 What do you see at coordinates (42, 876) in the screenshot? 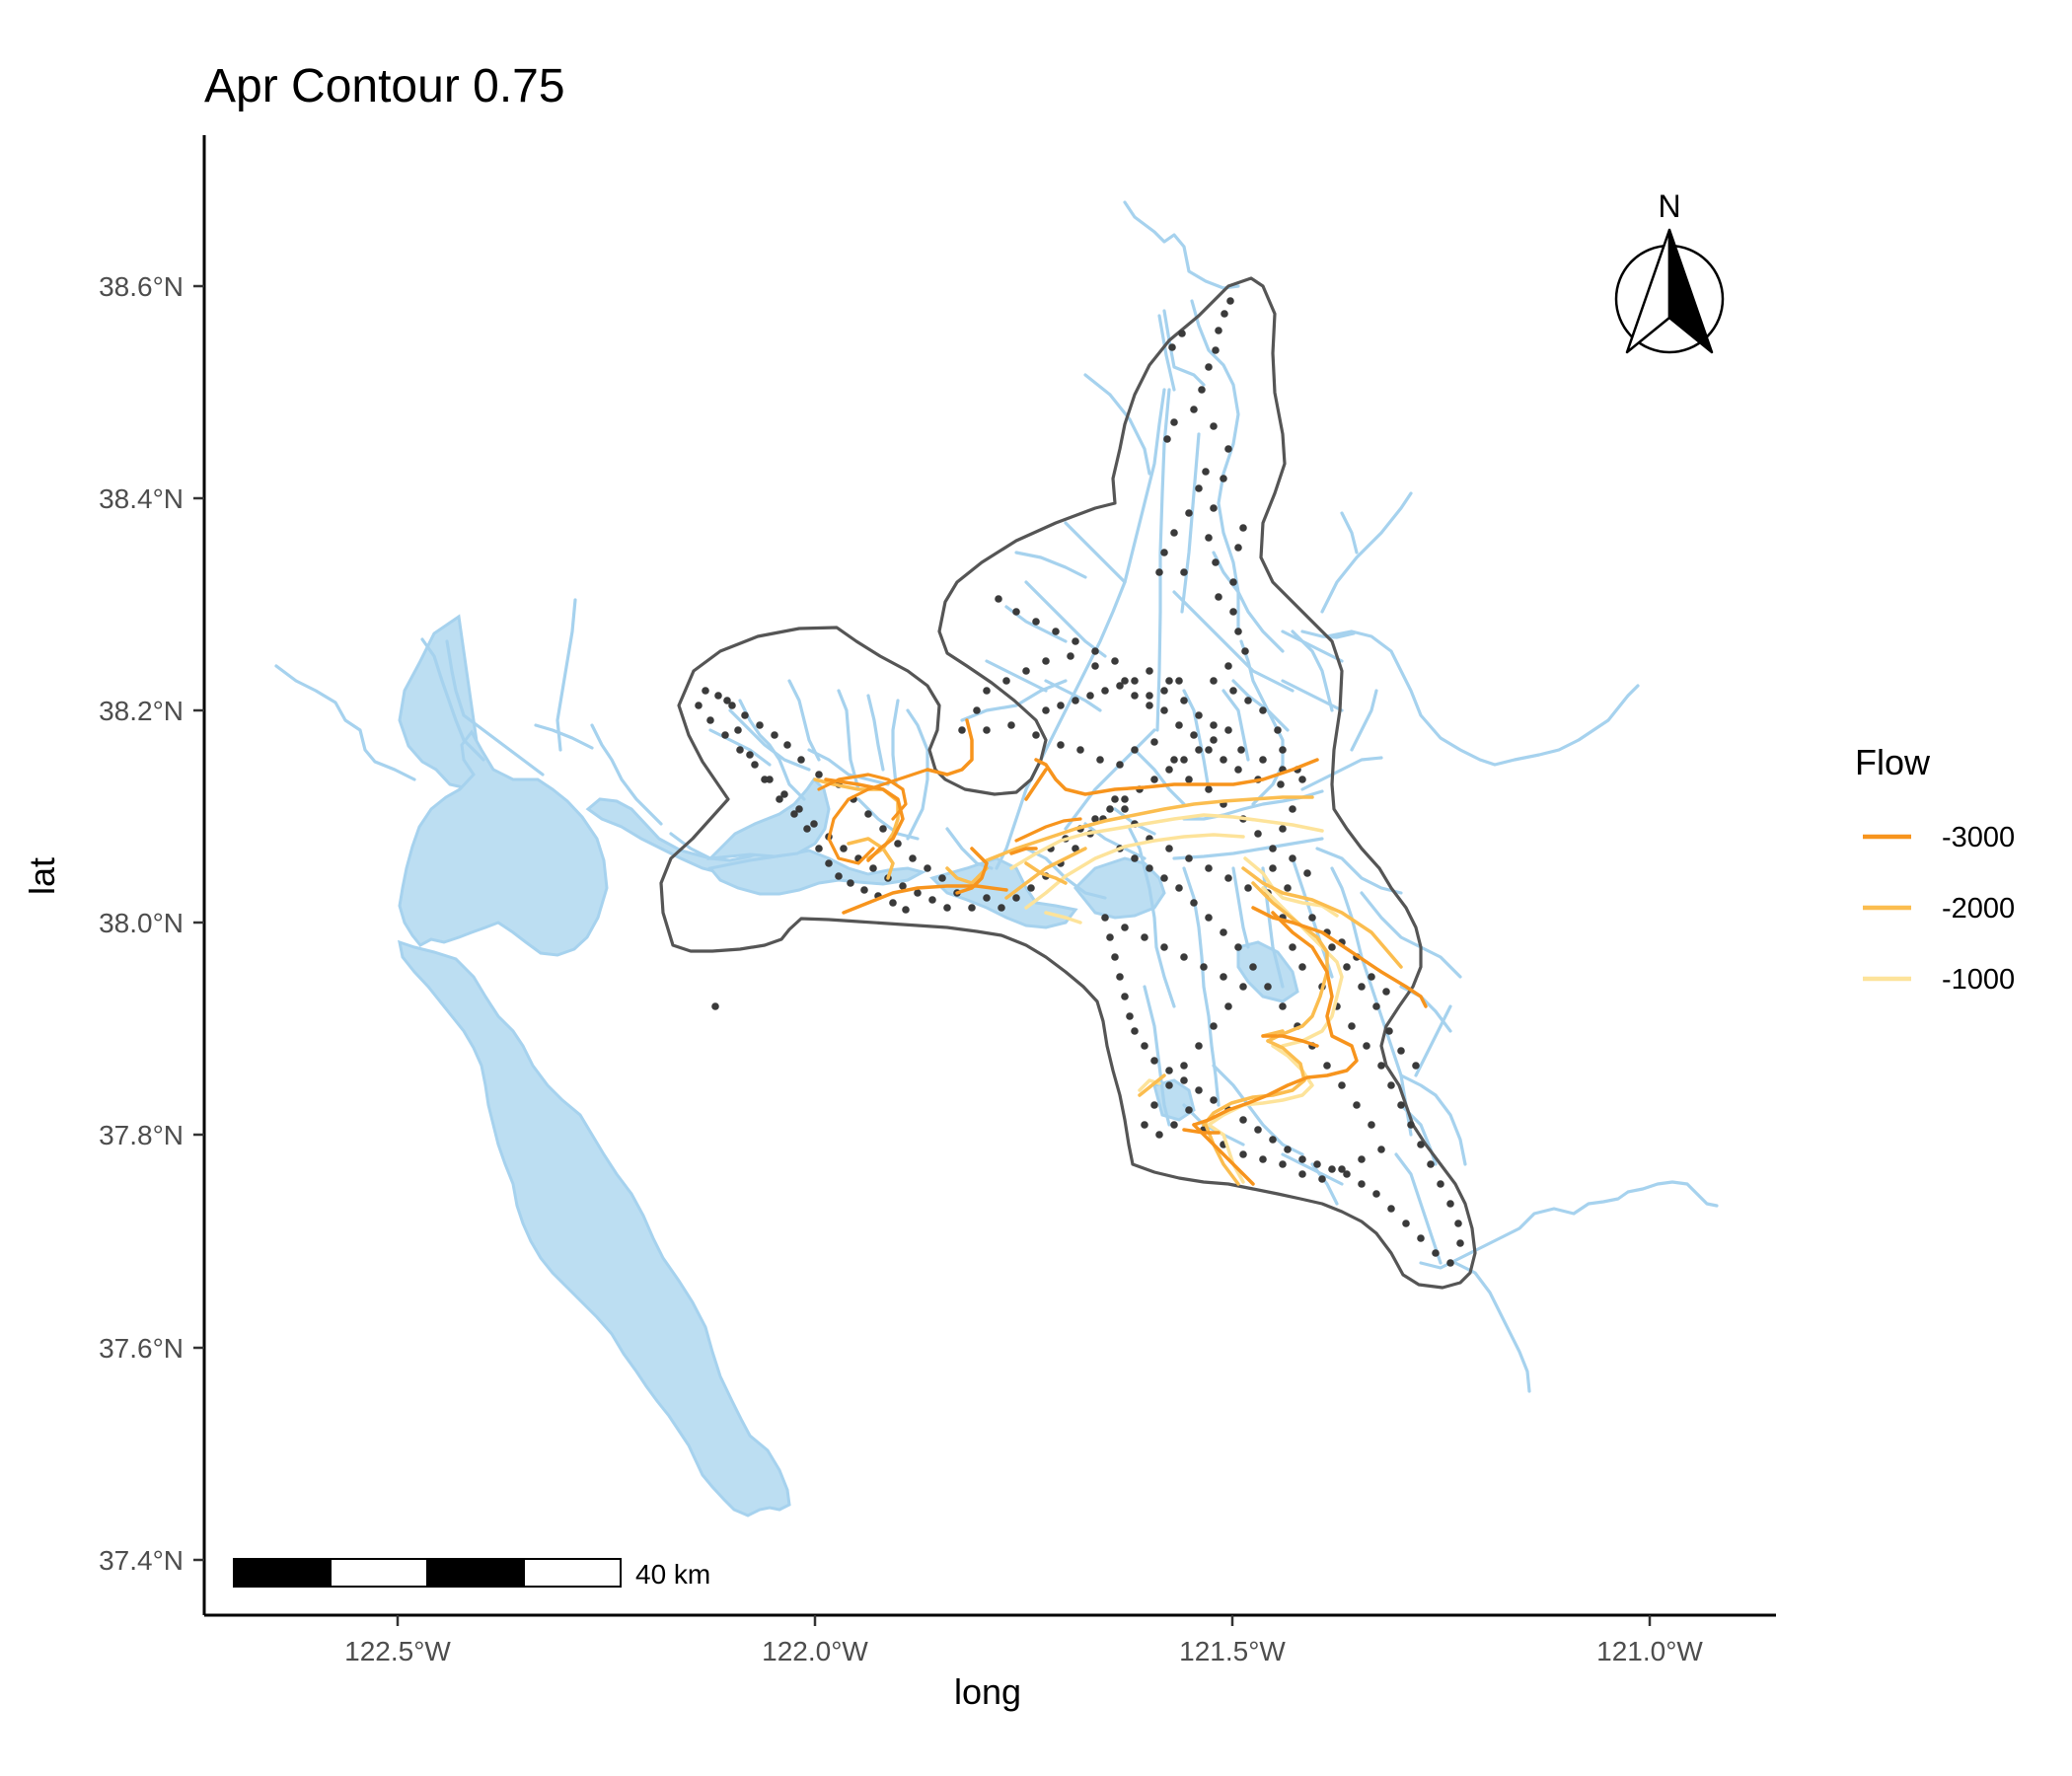
I see `y-axis-title: lat` at bounding box center [42, 876].